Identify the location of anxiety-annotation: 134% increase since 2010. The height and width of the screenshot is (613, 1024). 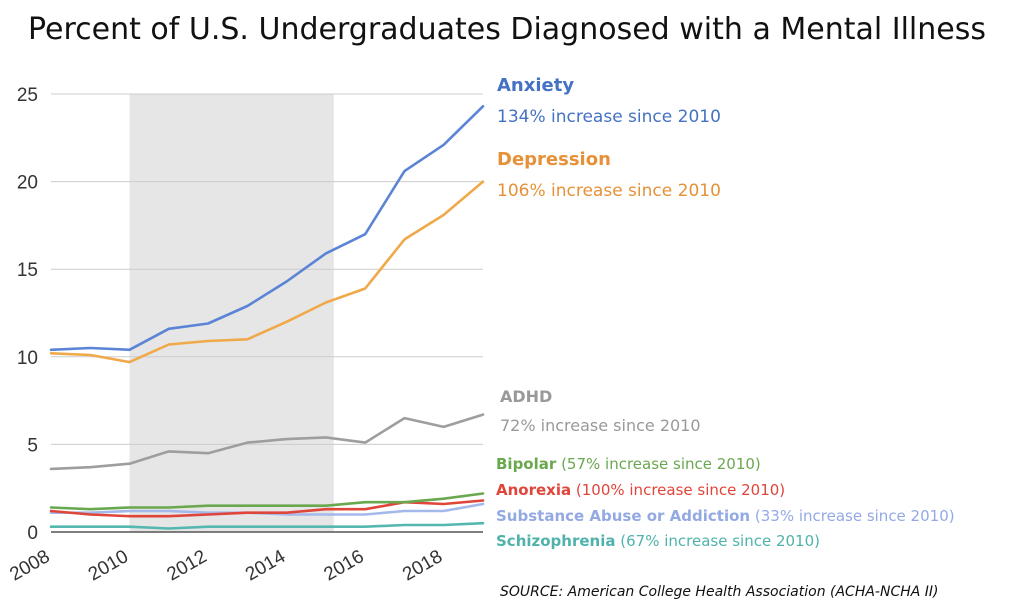
(609, 117).